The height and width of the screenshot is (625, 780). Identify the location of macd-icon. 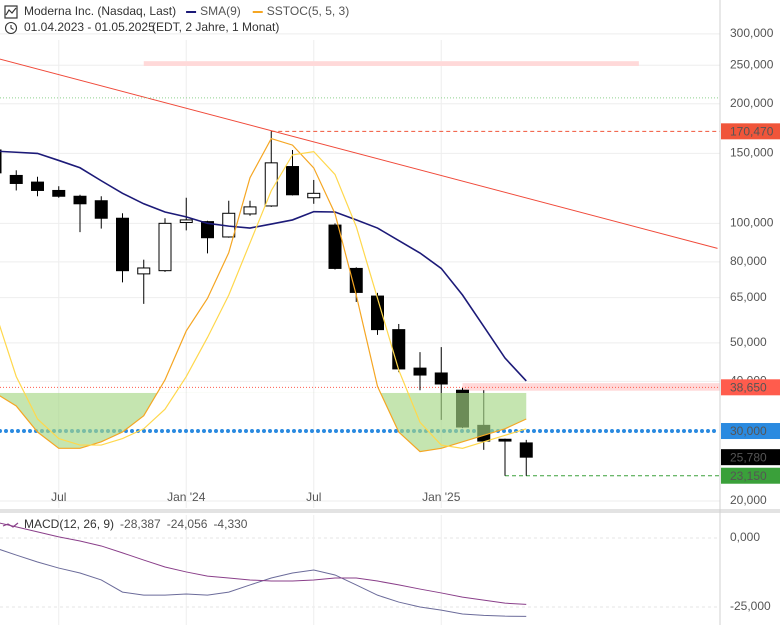
(10, 525).